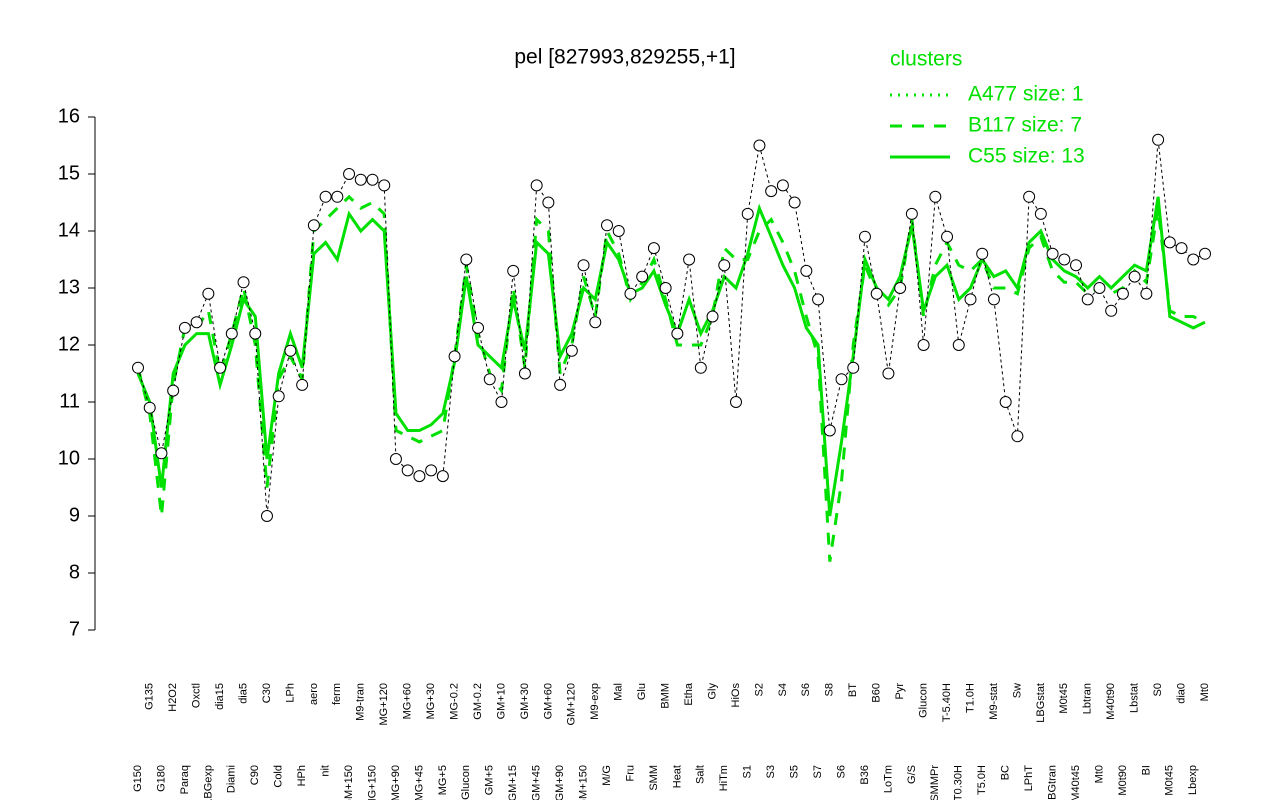  Describe the element at coordinates (525, 701) in the screenshot. I see `x-tick-label: GM+30` at that location.